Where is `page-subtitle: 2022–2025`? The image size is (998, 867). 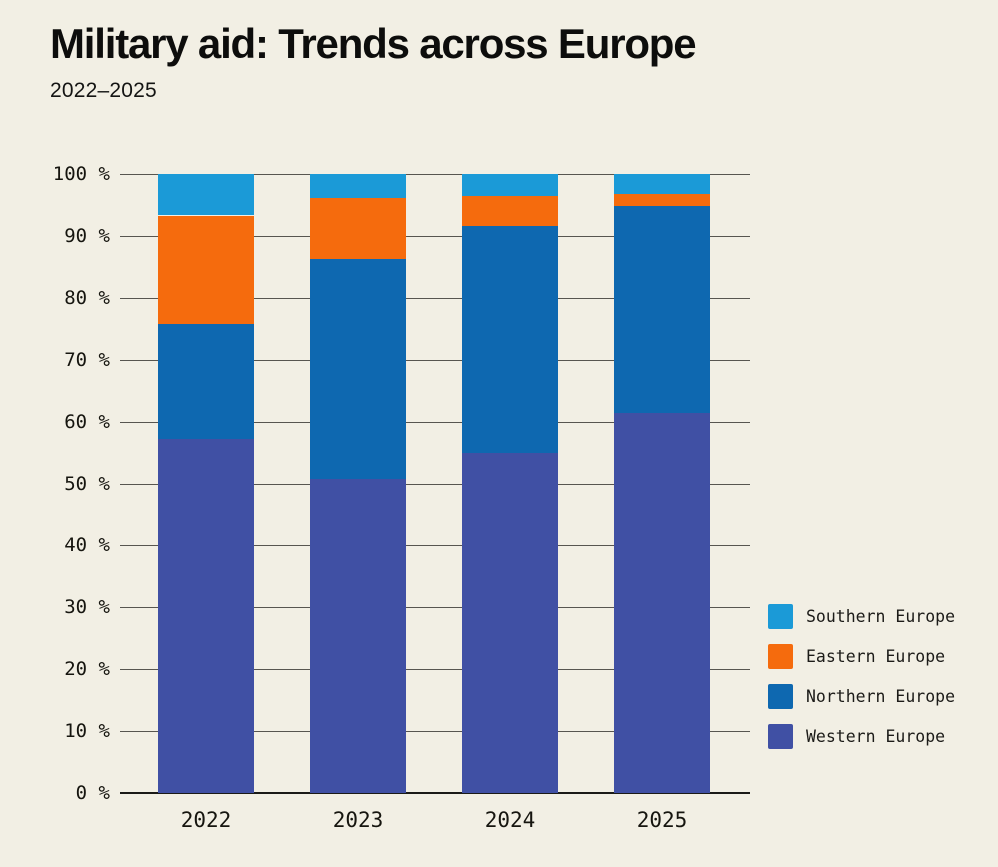
page-subtitle: 2022–2025 is located at coordinates (103, 90).